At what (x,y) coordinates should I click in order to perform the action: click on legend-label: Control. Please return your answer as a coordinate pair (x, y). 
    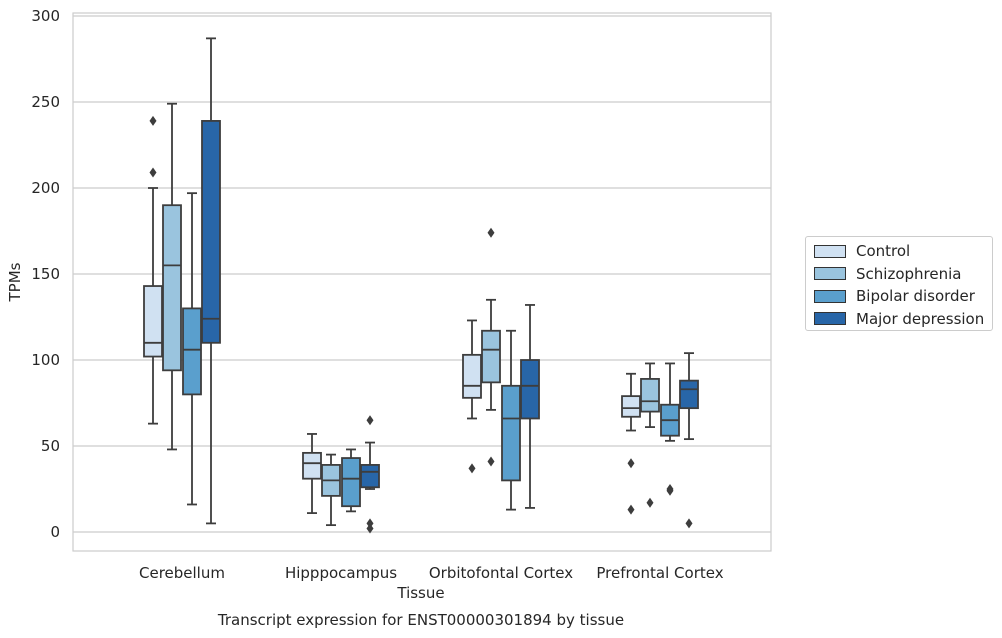
    Looking at the image, I should click on (883, 251).